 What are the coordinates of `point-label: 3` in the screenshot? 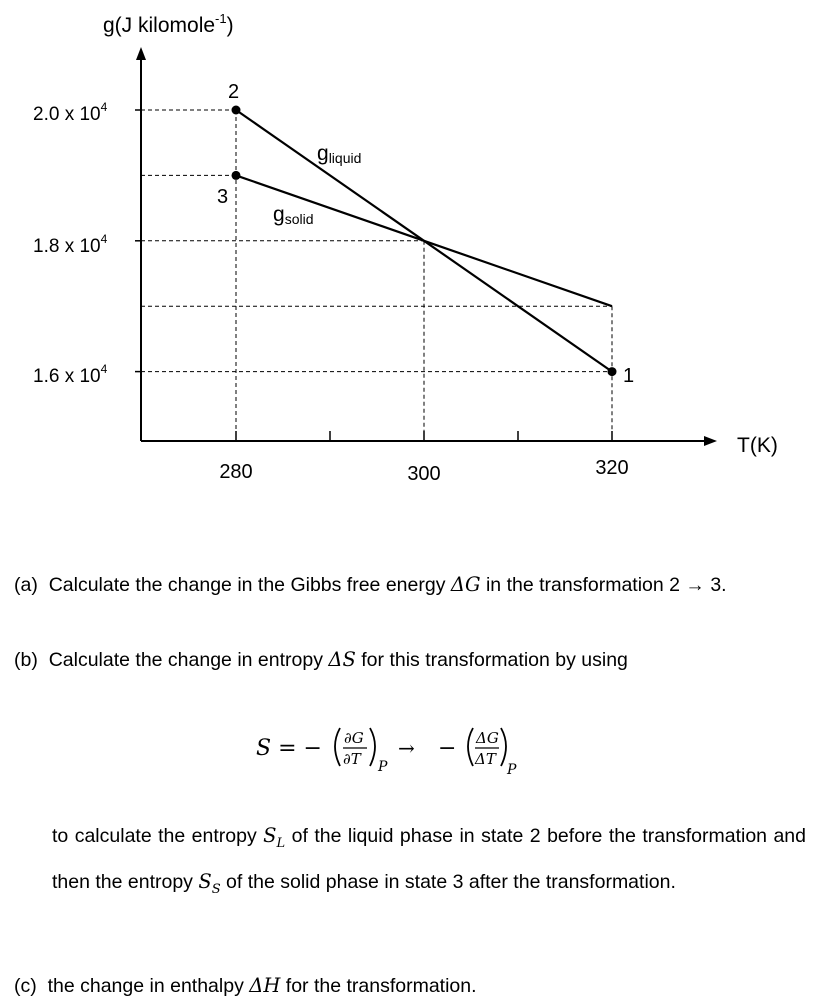 It's located at (222, 197).